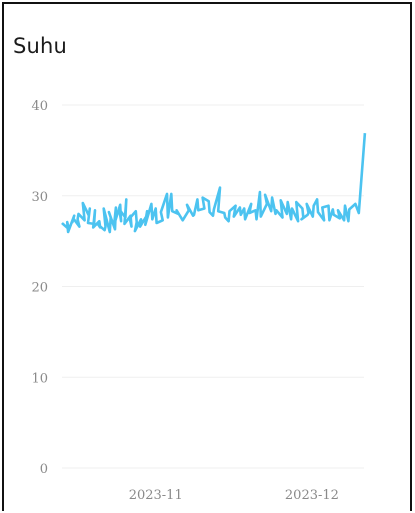  I want to click on x-axis-ticks: 2023-11 2023-12, so click(234, 495).